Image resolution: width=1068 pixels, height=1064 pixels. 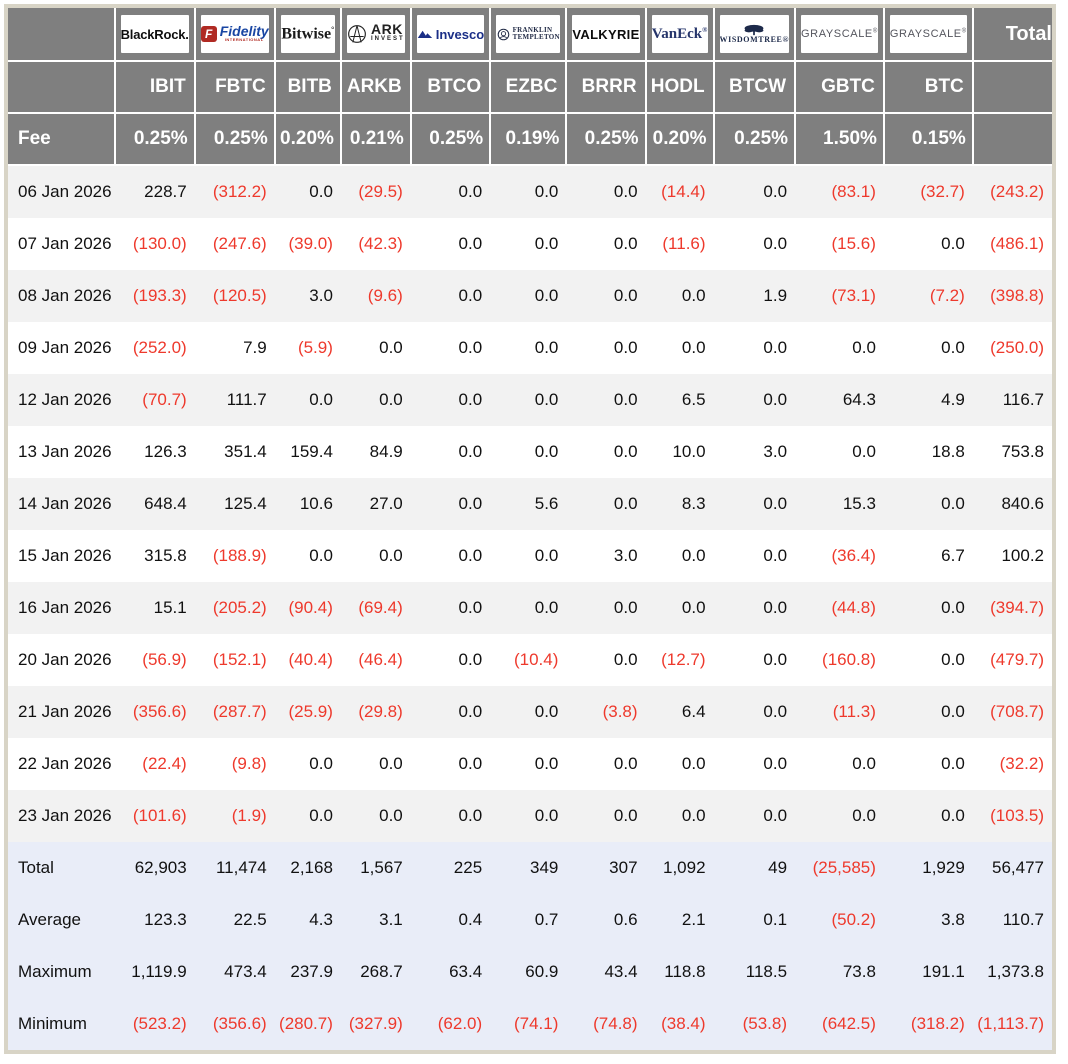 What do you see at coordinates (693, 919) in the screenshot?
I see `summary-value-hodl: 2.1` at bounding box center [693, 919].